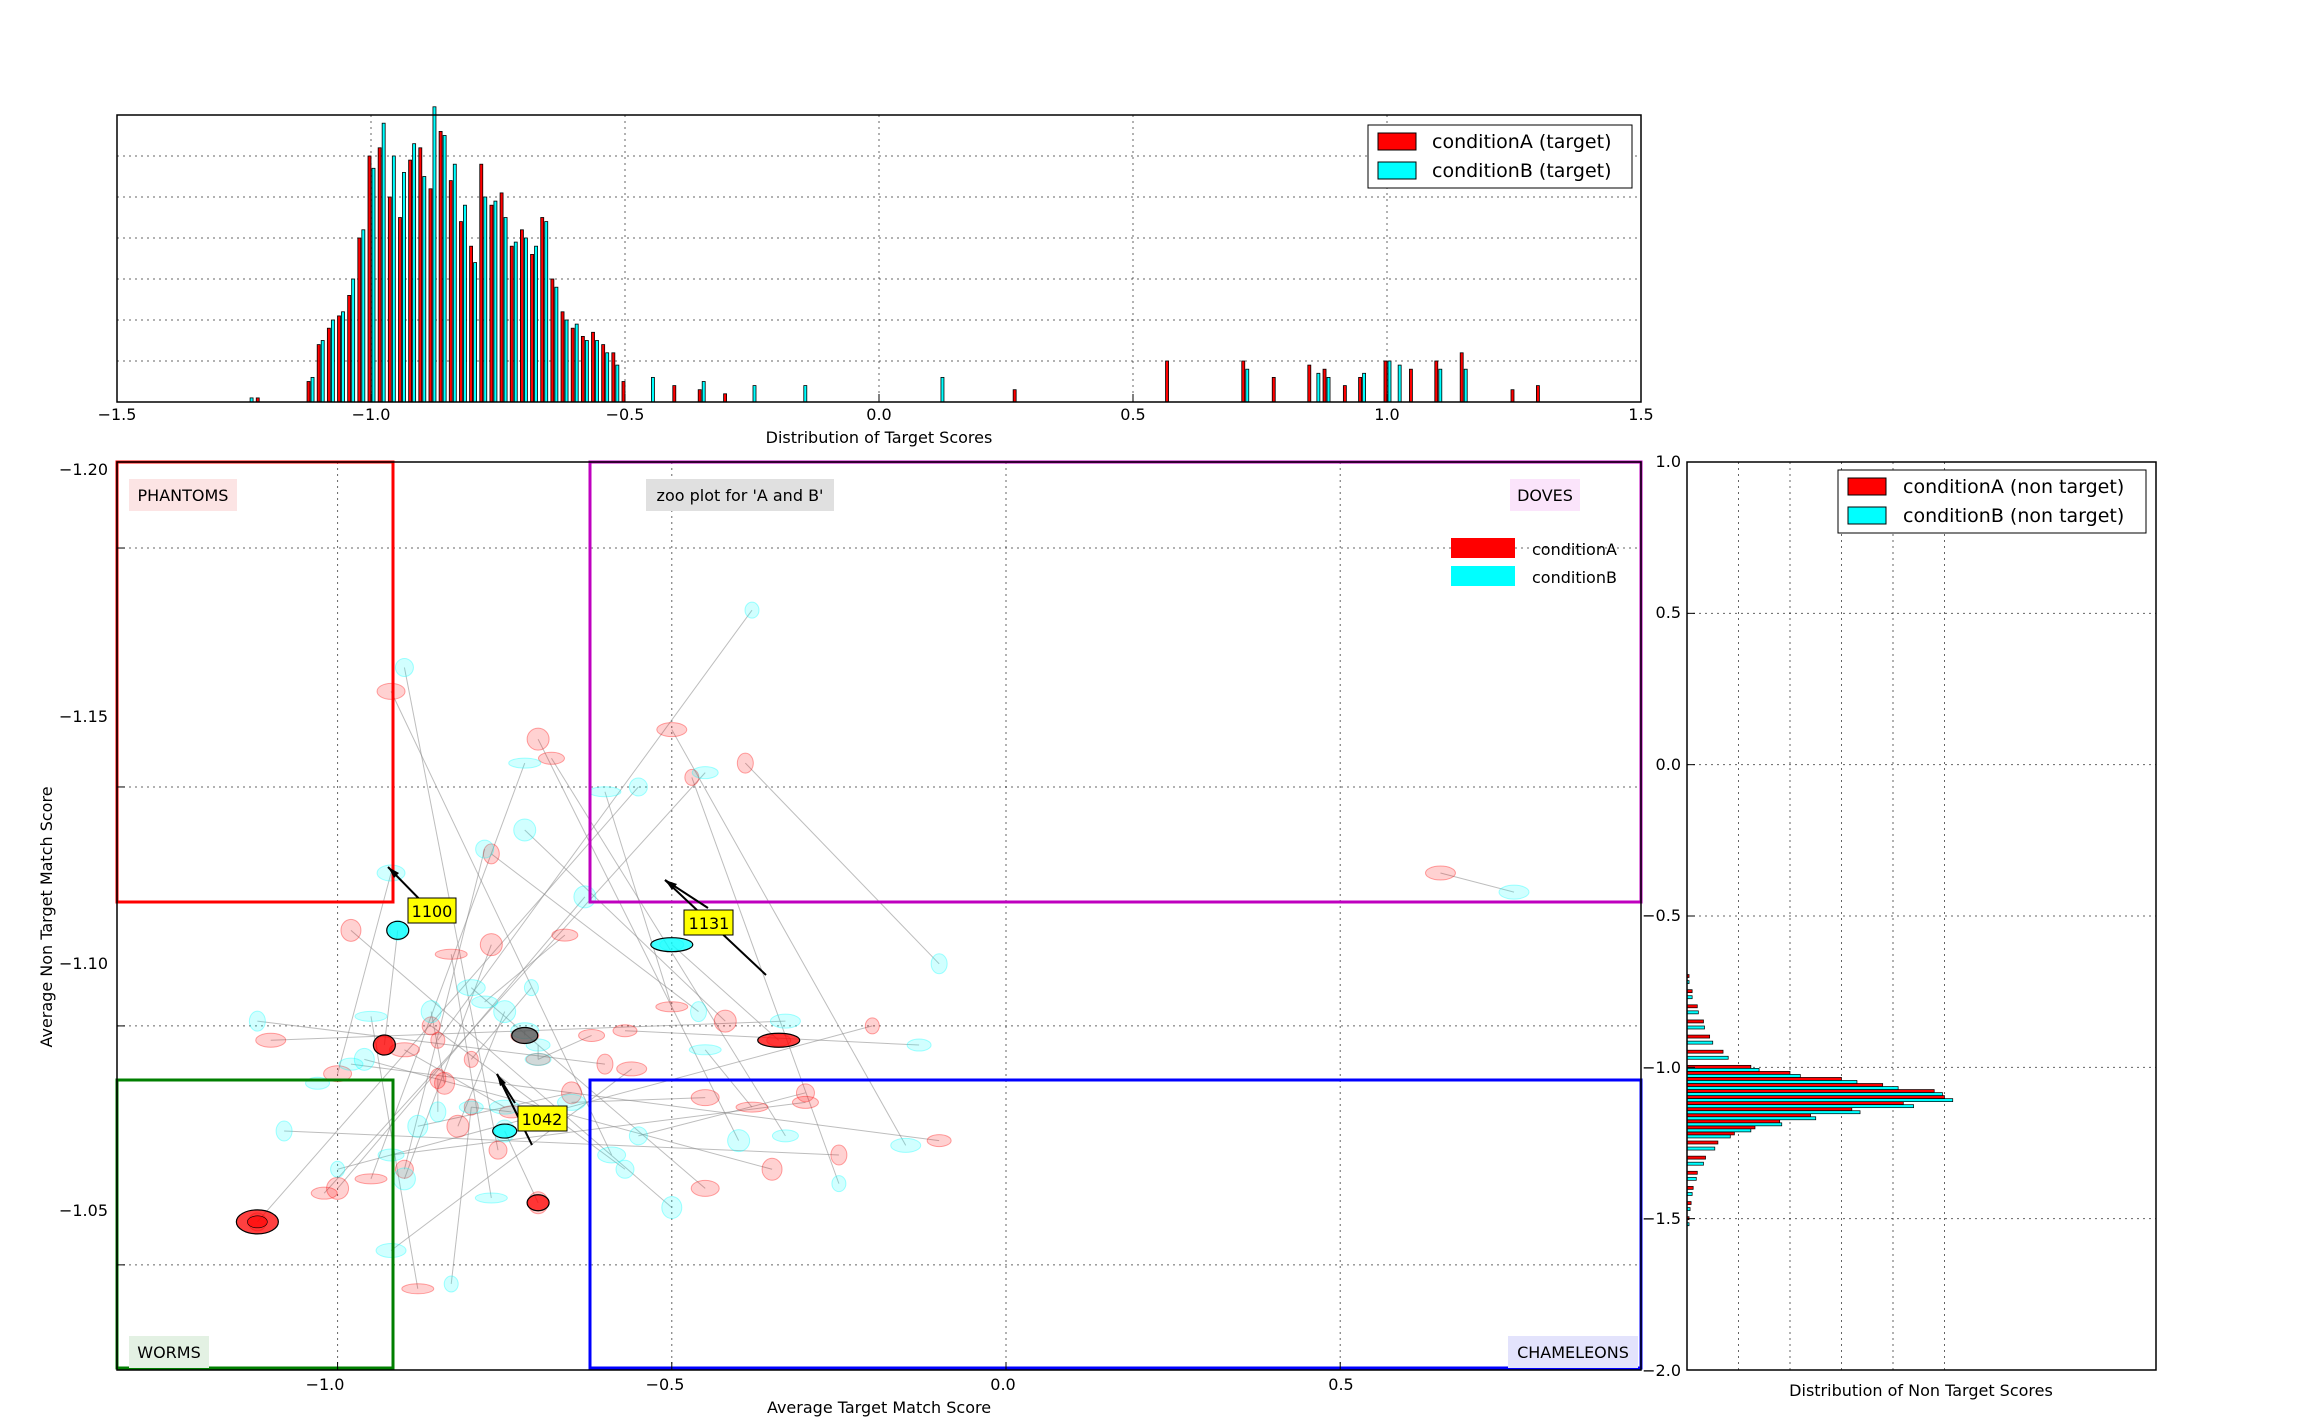  What do you see at coordinates (514, 1109) in the screenshot?
I see `annotation-line` at bounding box center [514, 1109].